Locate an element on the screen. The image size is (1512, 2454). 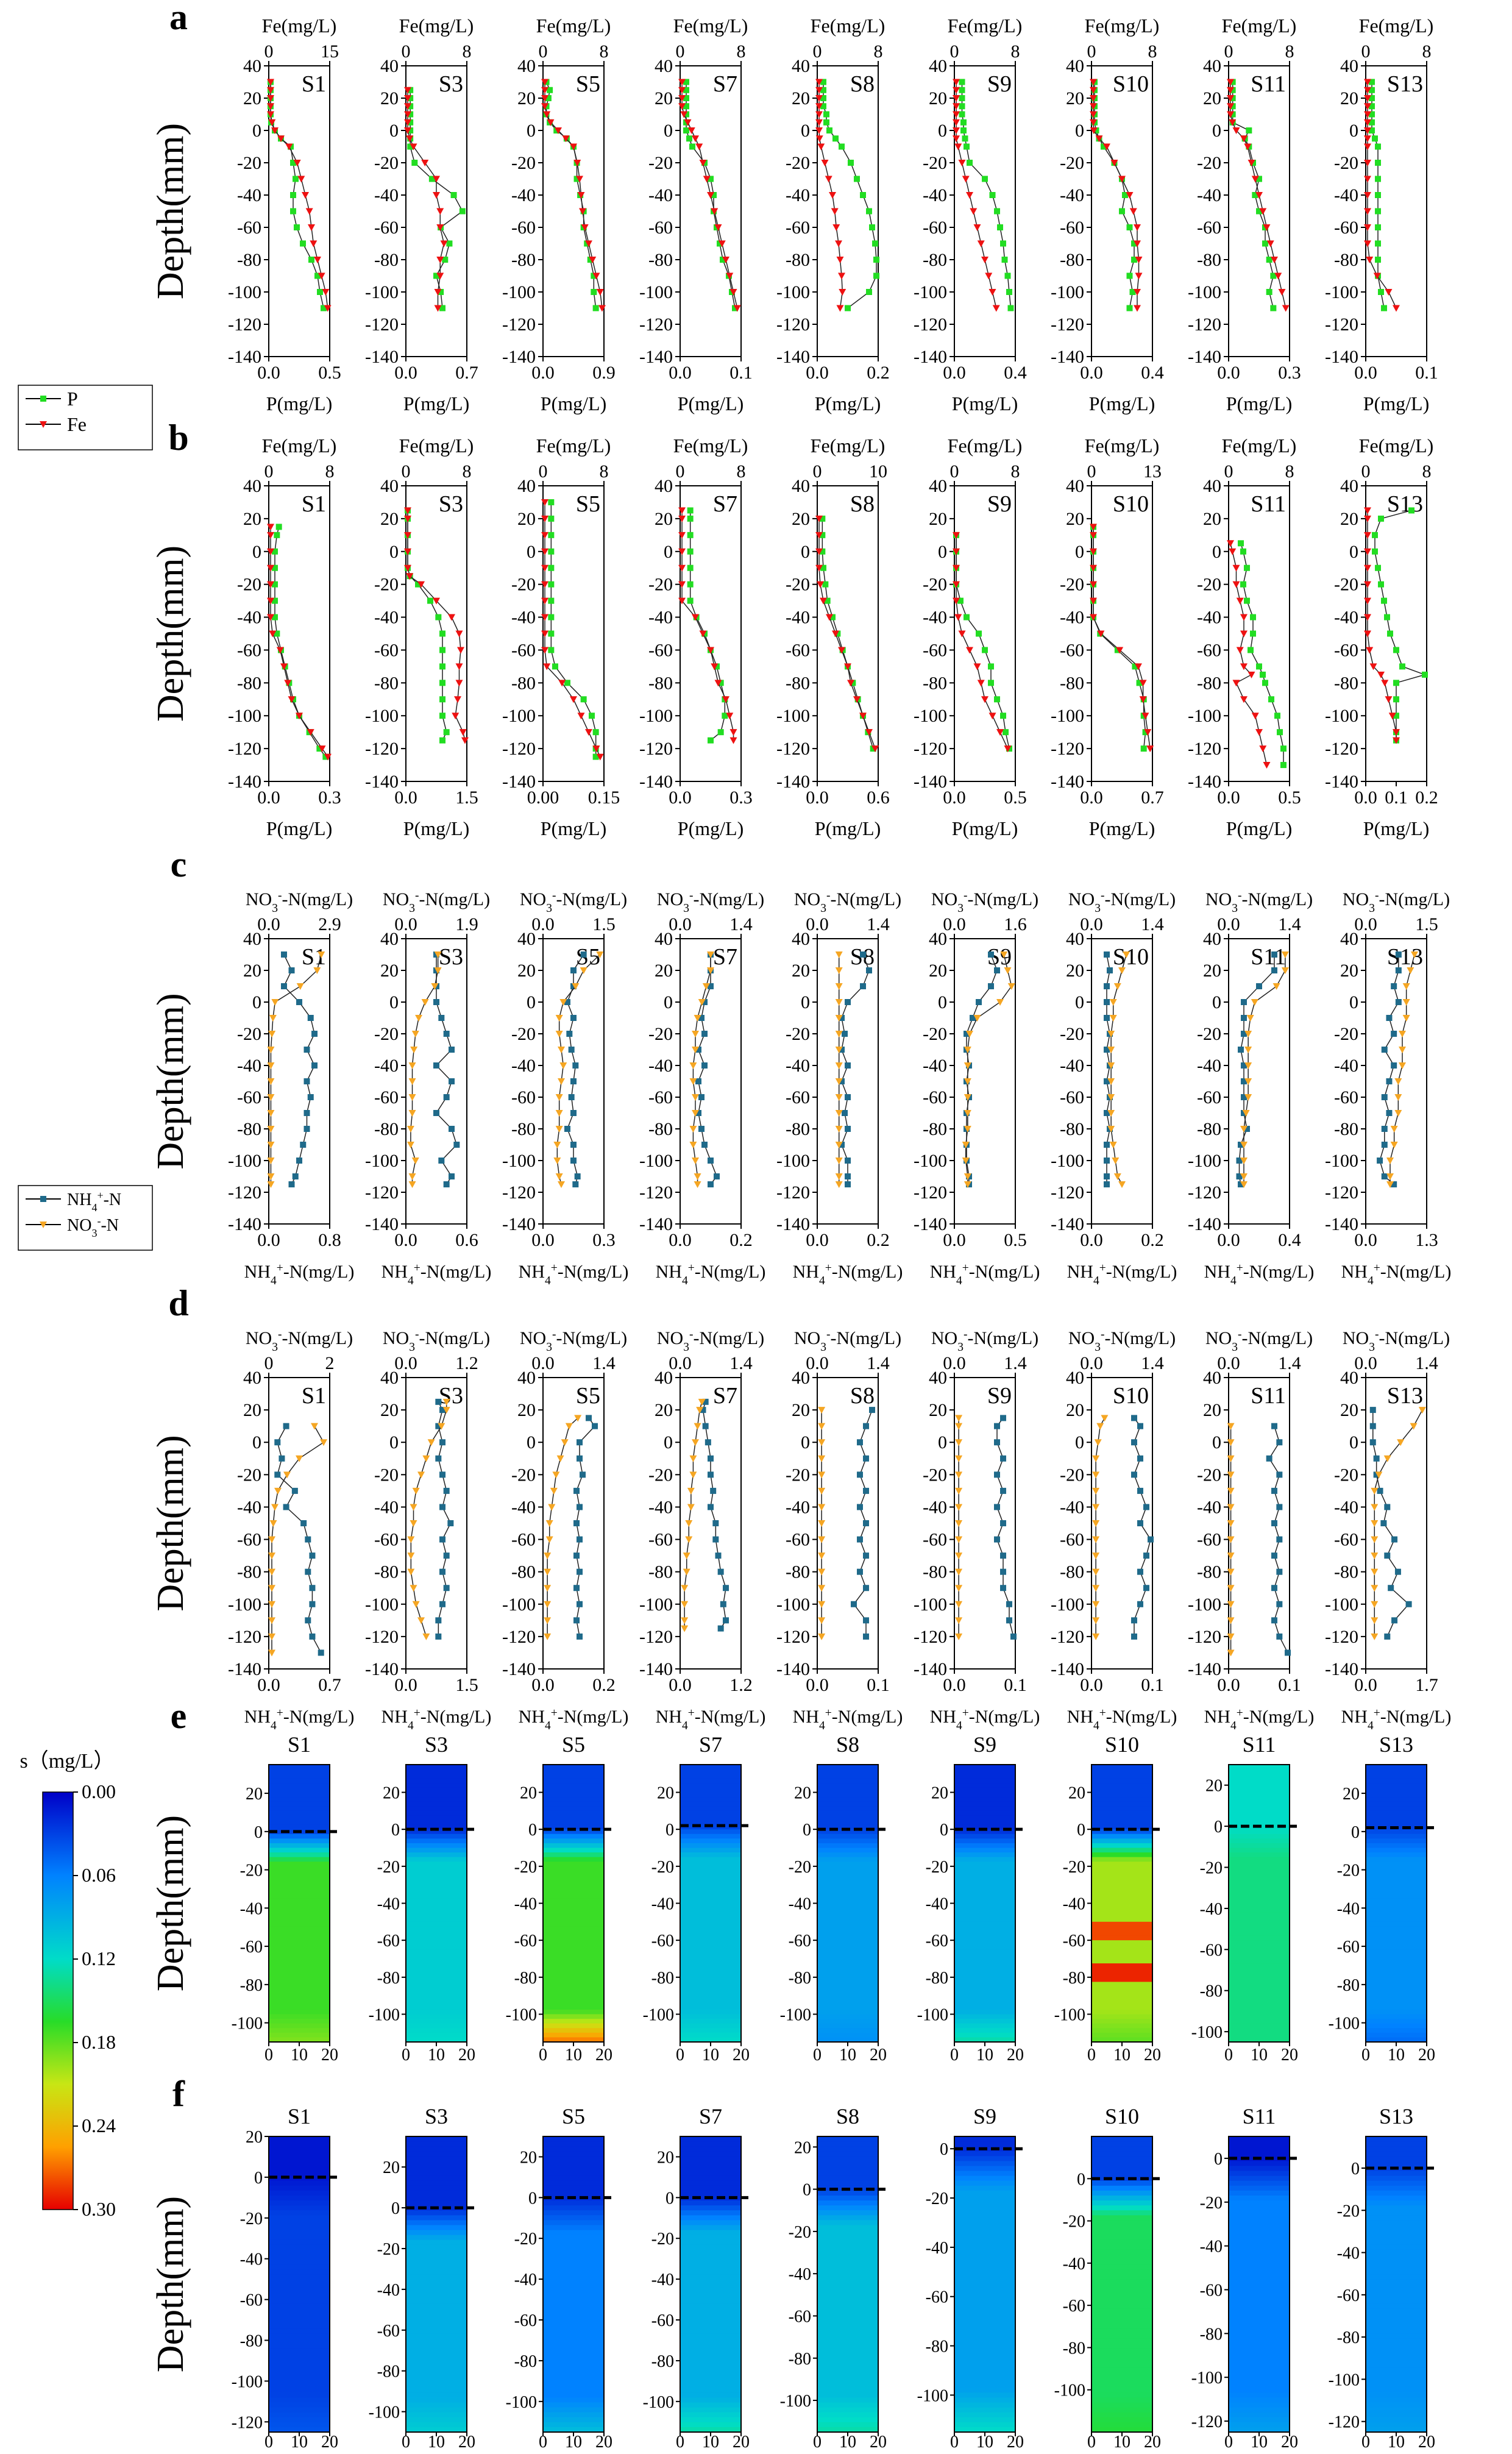
bottom-tick-label: 1.2 is located at coordinates (741, 1685).